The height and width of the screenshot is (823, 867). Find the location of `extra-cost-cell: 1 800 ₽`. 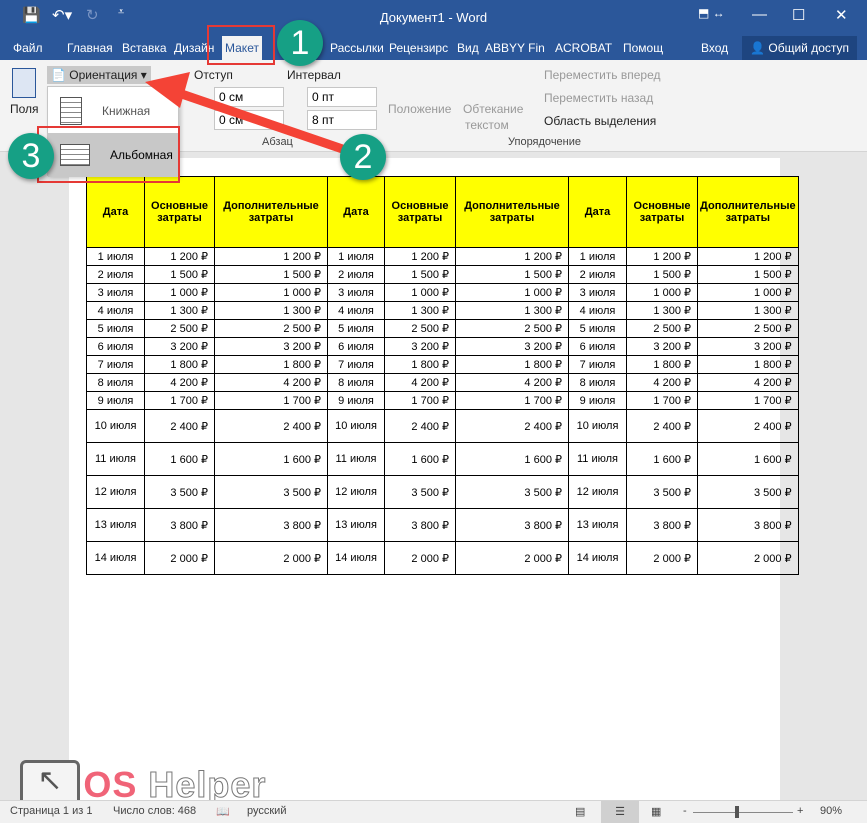

extra-cost-cell: 1 800 ₽ is located at coordinates (748, 364).